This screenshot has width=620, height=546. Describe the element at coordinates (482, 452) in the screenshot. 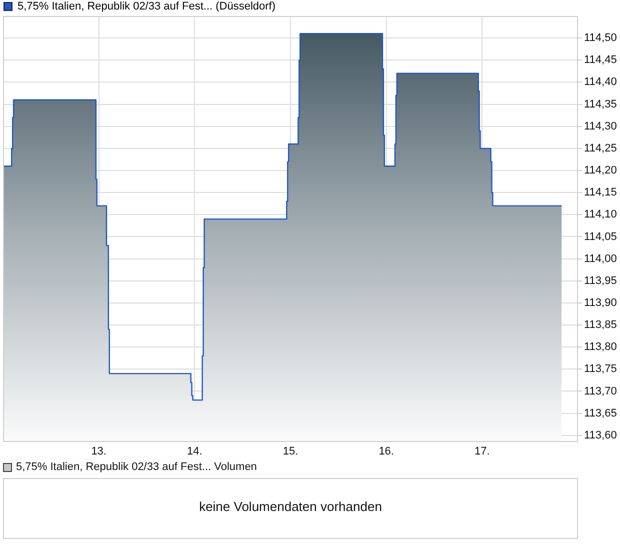

I see `x-tick-label: 17.` at that location.